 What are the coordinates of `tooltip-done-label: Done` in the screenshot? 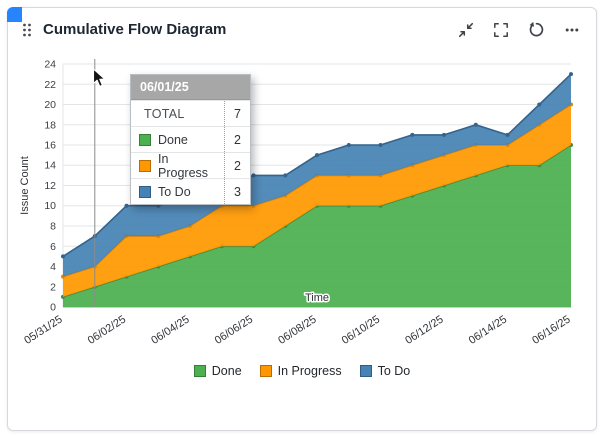 It's located at (173, 139).